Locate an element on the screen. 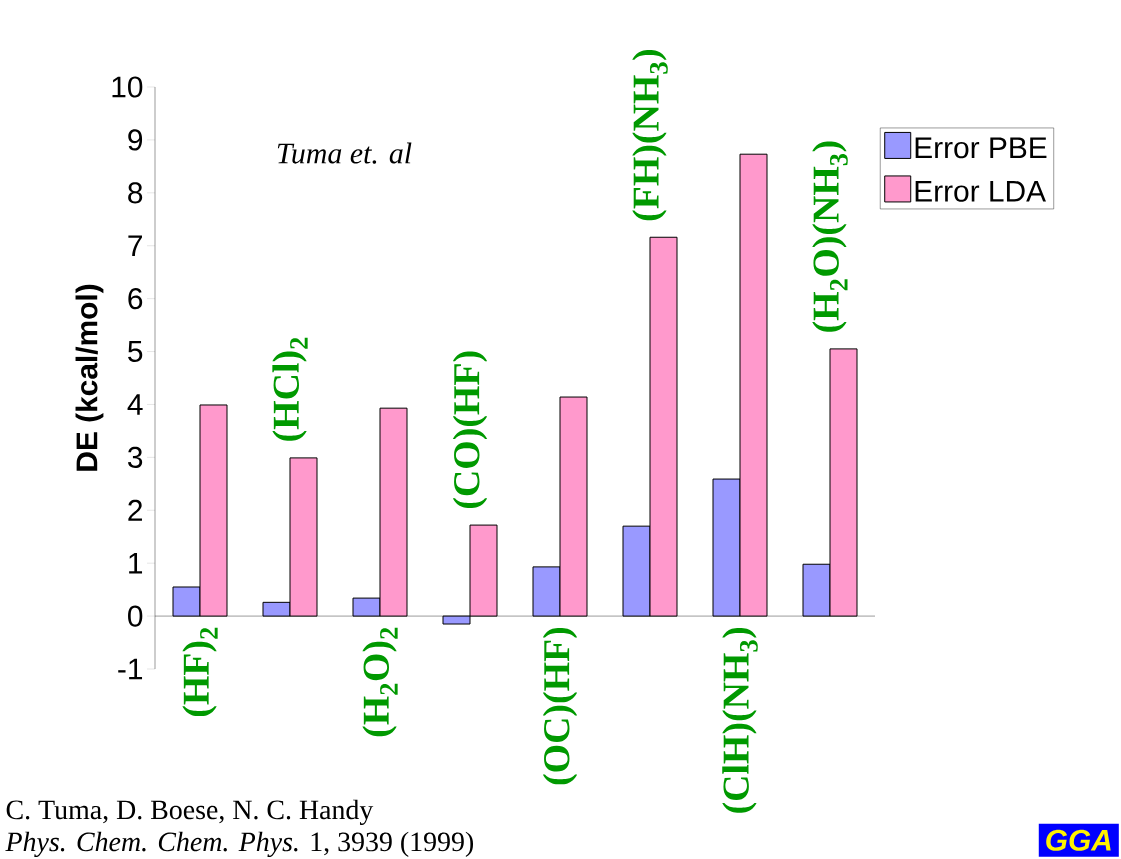  annotation: Tuma et. al is located at coordinates (344, 153).